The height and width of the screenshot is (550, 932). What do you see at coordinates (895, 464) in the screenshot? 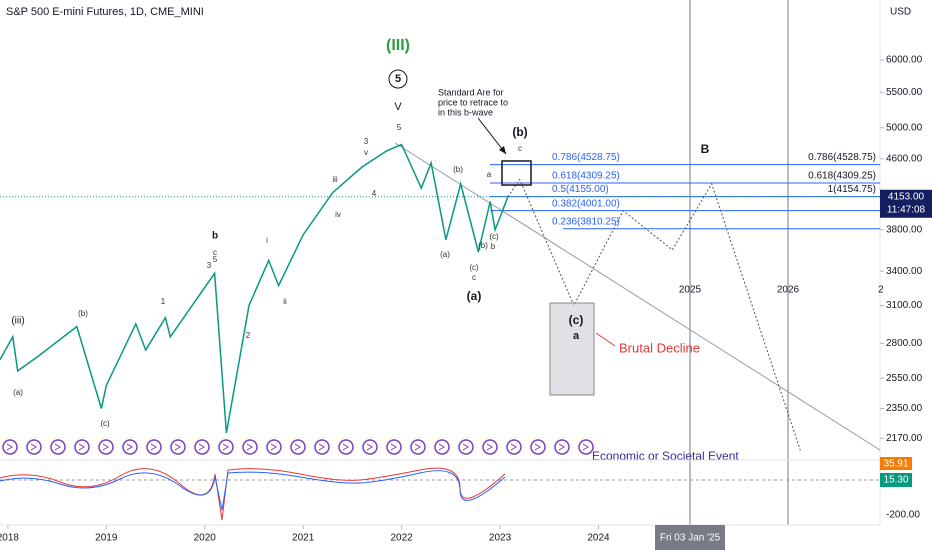
I see `indicator-value: 35.91` at bounding box center [895, 464].